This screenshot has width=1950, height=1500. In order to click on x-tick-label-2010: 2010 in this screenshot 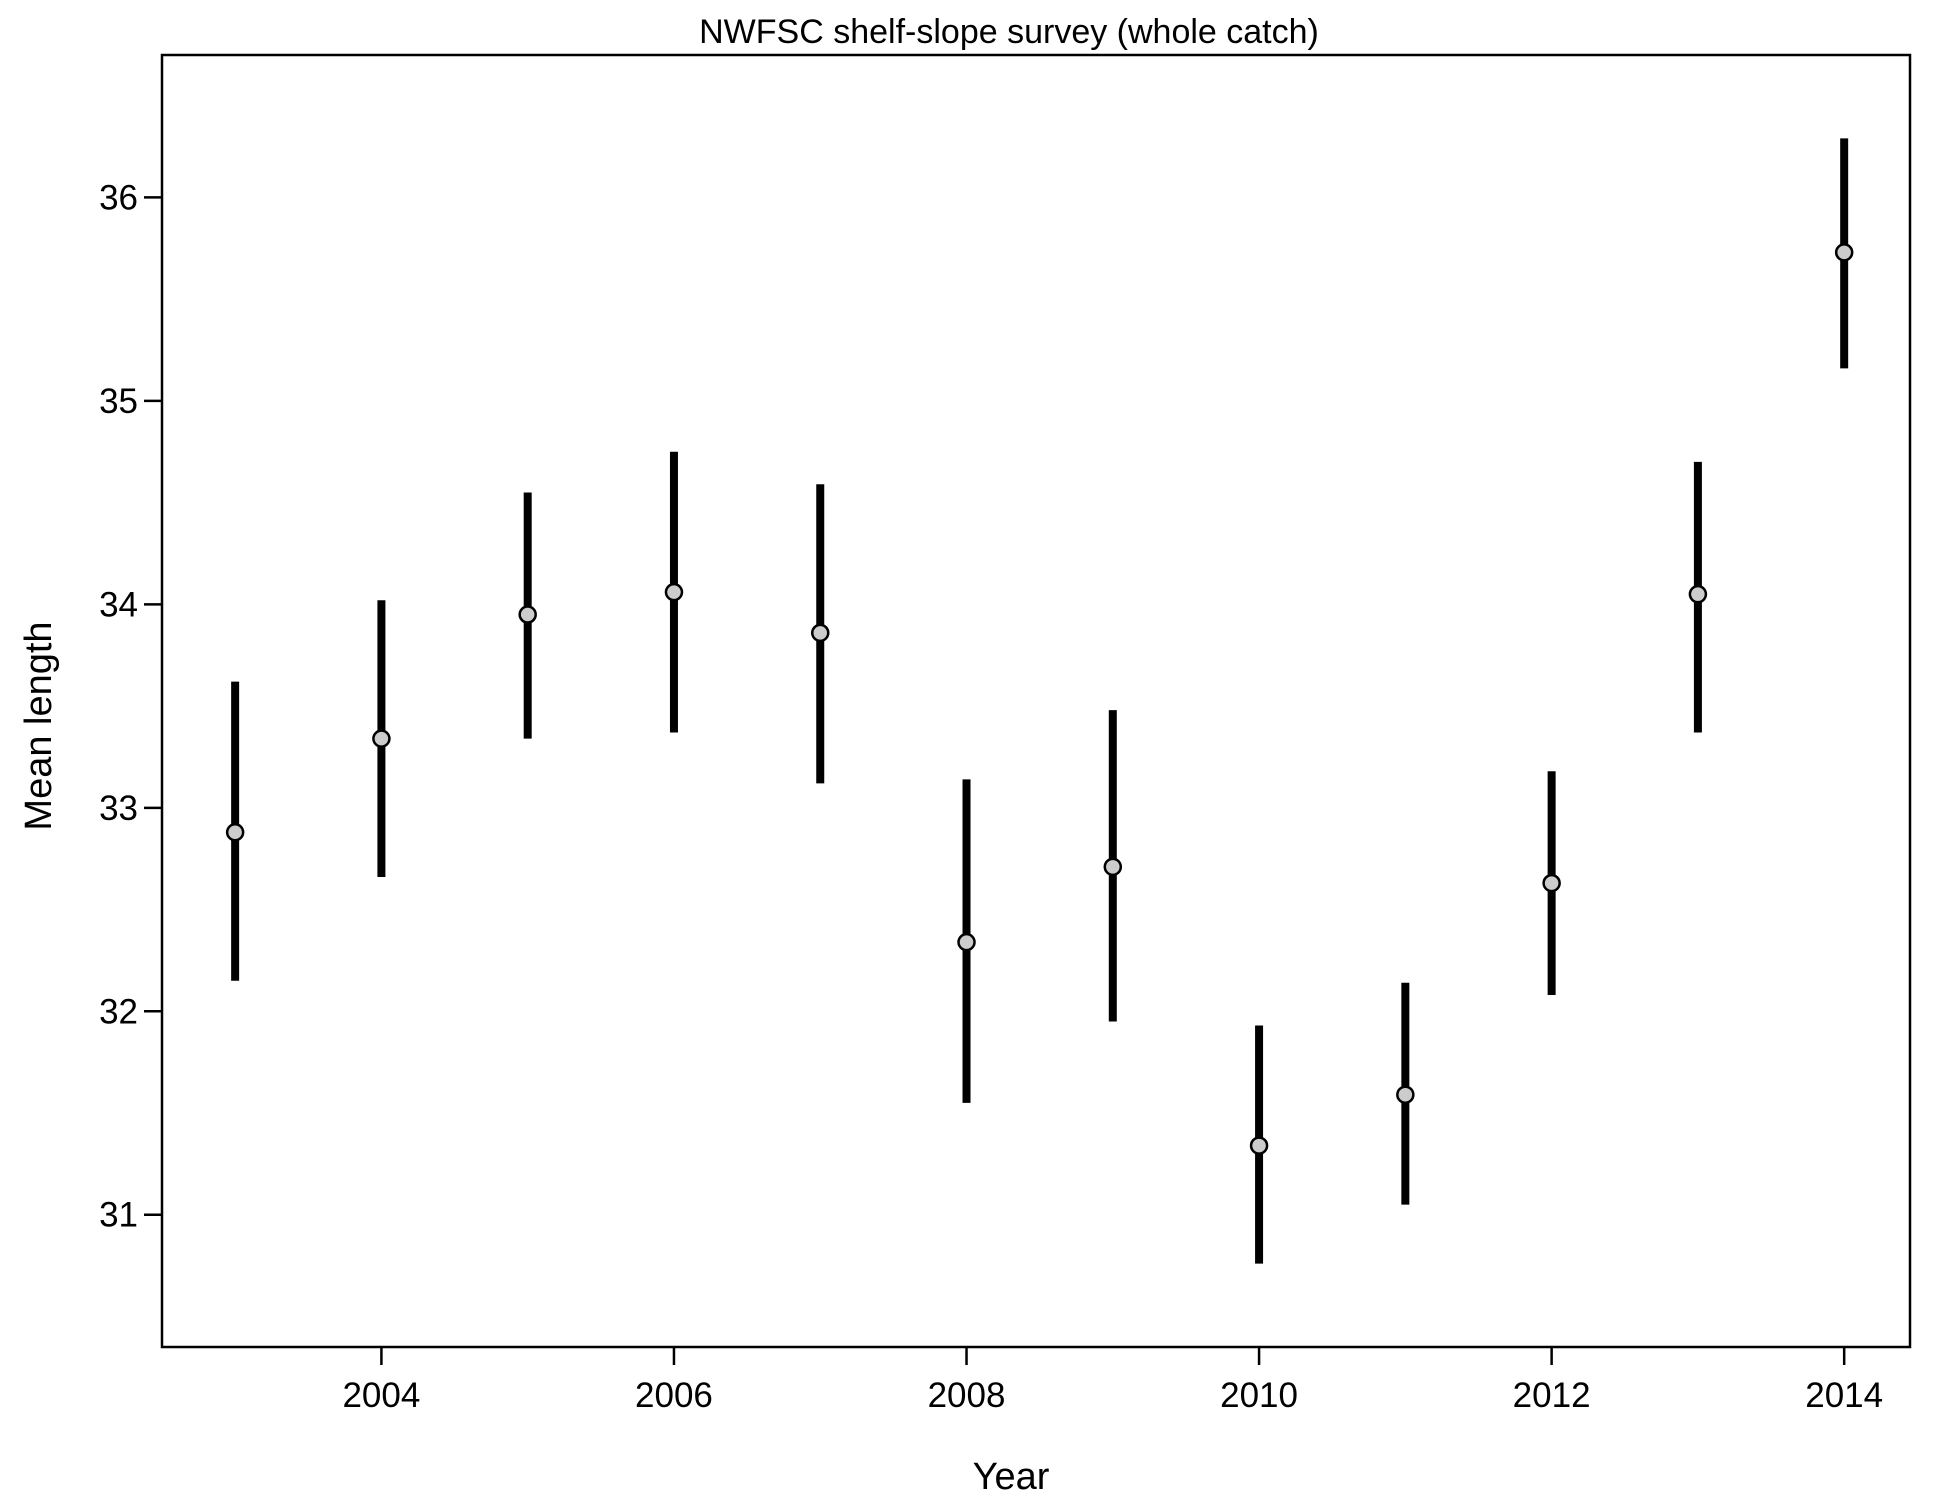, I will do `click(1259, 1395)`.